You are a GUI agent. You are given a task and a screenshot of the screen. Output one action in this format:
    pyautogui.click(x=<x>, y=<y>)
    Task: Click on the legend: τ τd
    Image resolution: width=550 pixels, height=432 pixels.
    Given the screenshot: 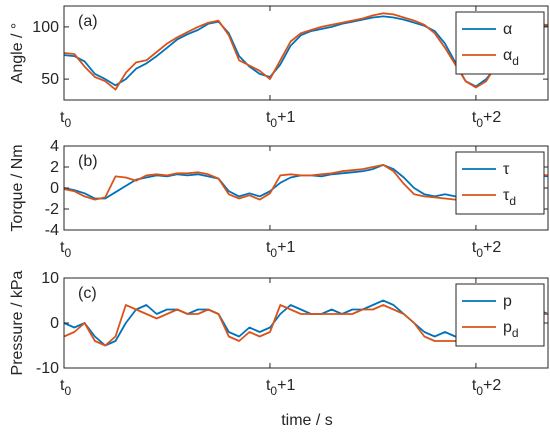 What is the action you would take?
    pyautogui.click(x=500, y=183)
    